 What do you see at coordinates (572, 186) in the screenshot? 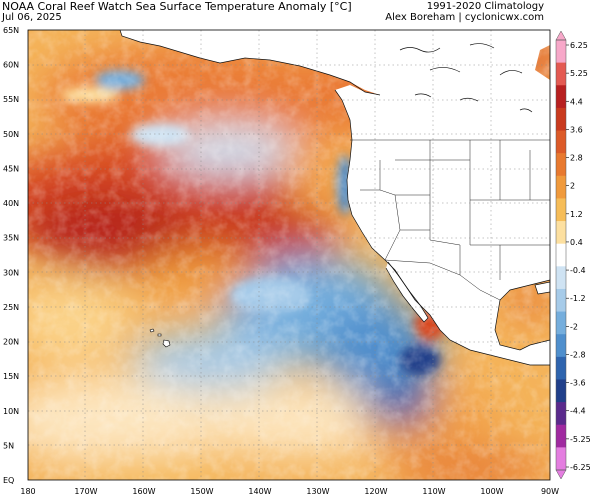
I see `colorbar-tick-label: 2` at bounding box center [572, 186].